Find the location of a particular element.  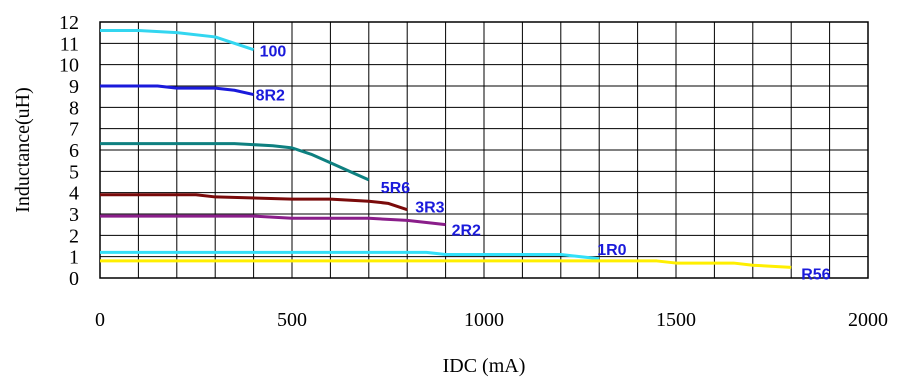

series-label-2r2: 2R2 is located at coordinates (466, 231).